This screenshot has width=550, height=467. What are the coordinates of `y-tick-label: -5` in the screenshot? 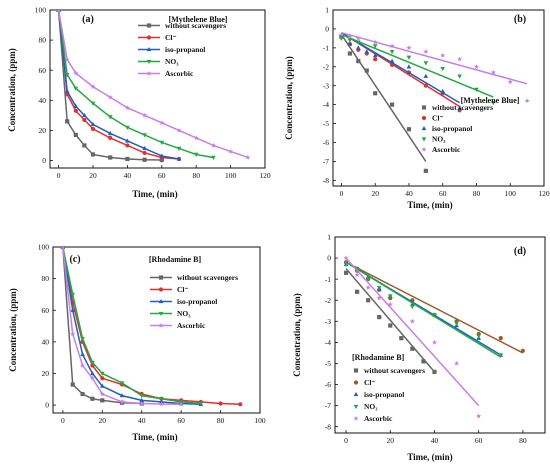 It's located at (328, 363).